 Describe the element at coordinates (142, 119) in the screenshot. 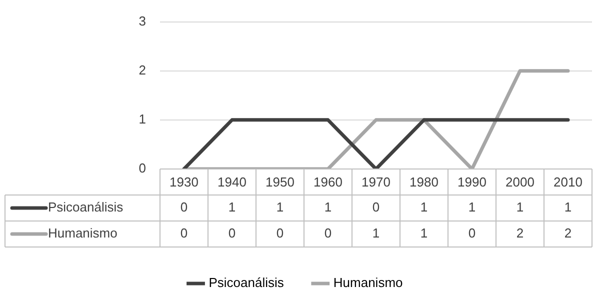

I see `y-tick-label: 1` at that location.